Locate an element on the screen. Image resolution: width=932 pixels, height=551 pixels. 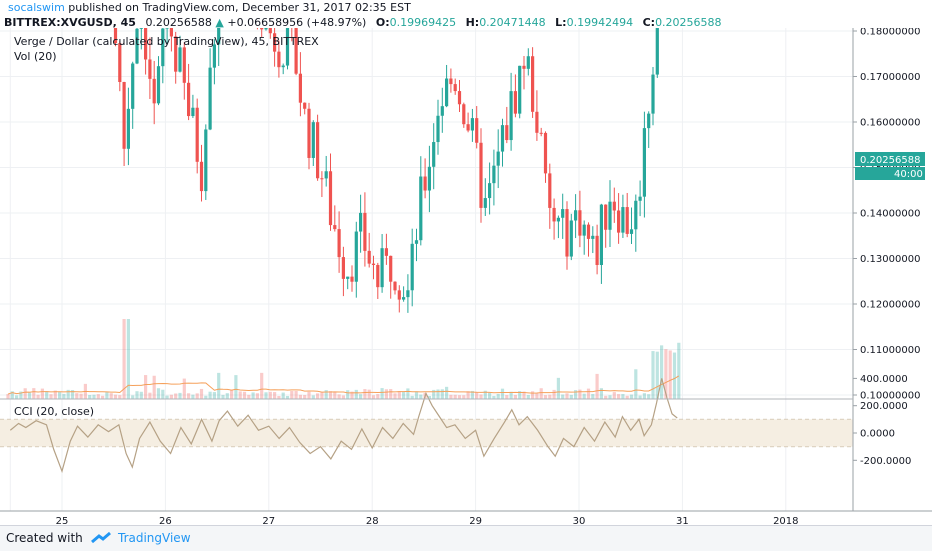
high-label: H: is located at coordinates (472, 22).